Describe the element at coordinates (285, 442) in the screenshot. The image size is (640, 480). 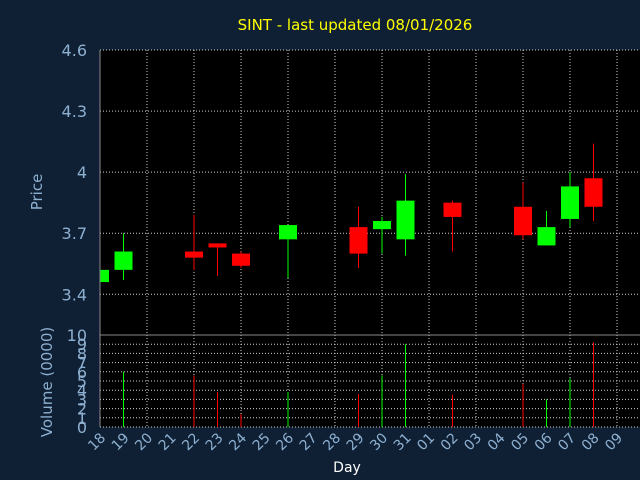
I see `x-tick-label: 26` at that location.